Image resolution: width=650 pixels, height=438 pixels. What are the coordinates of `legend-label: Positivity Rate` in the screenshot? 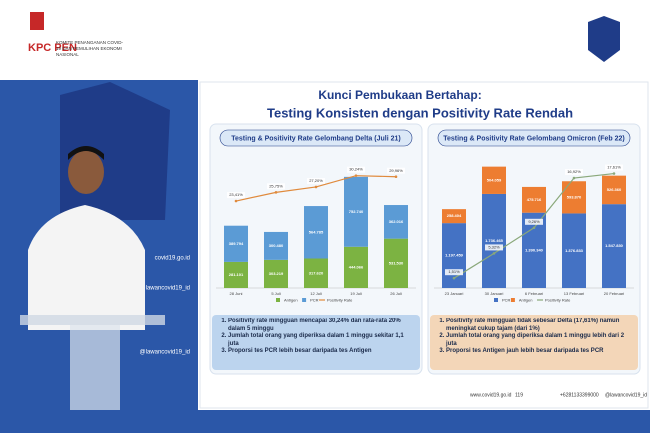 It's located at (558, 300).